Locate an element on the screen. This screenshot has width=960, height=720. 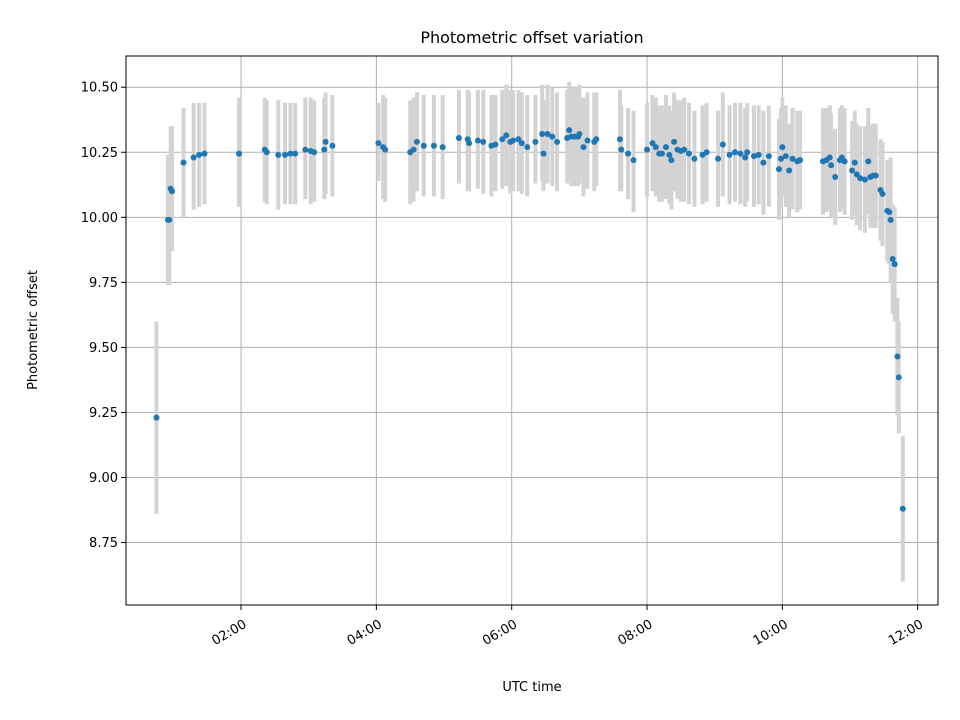
chart-title: Photometric offset variation is located at coordinates (531, 37).